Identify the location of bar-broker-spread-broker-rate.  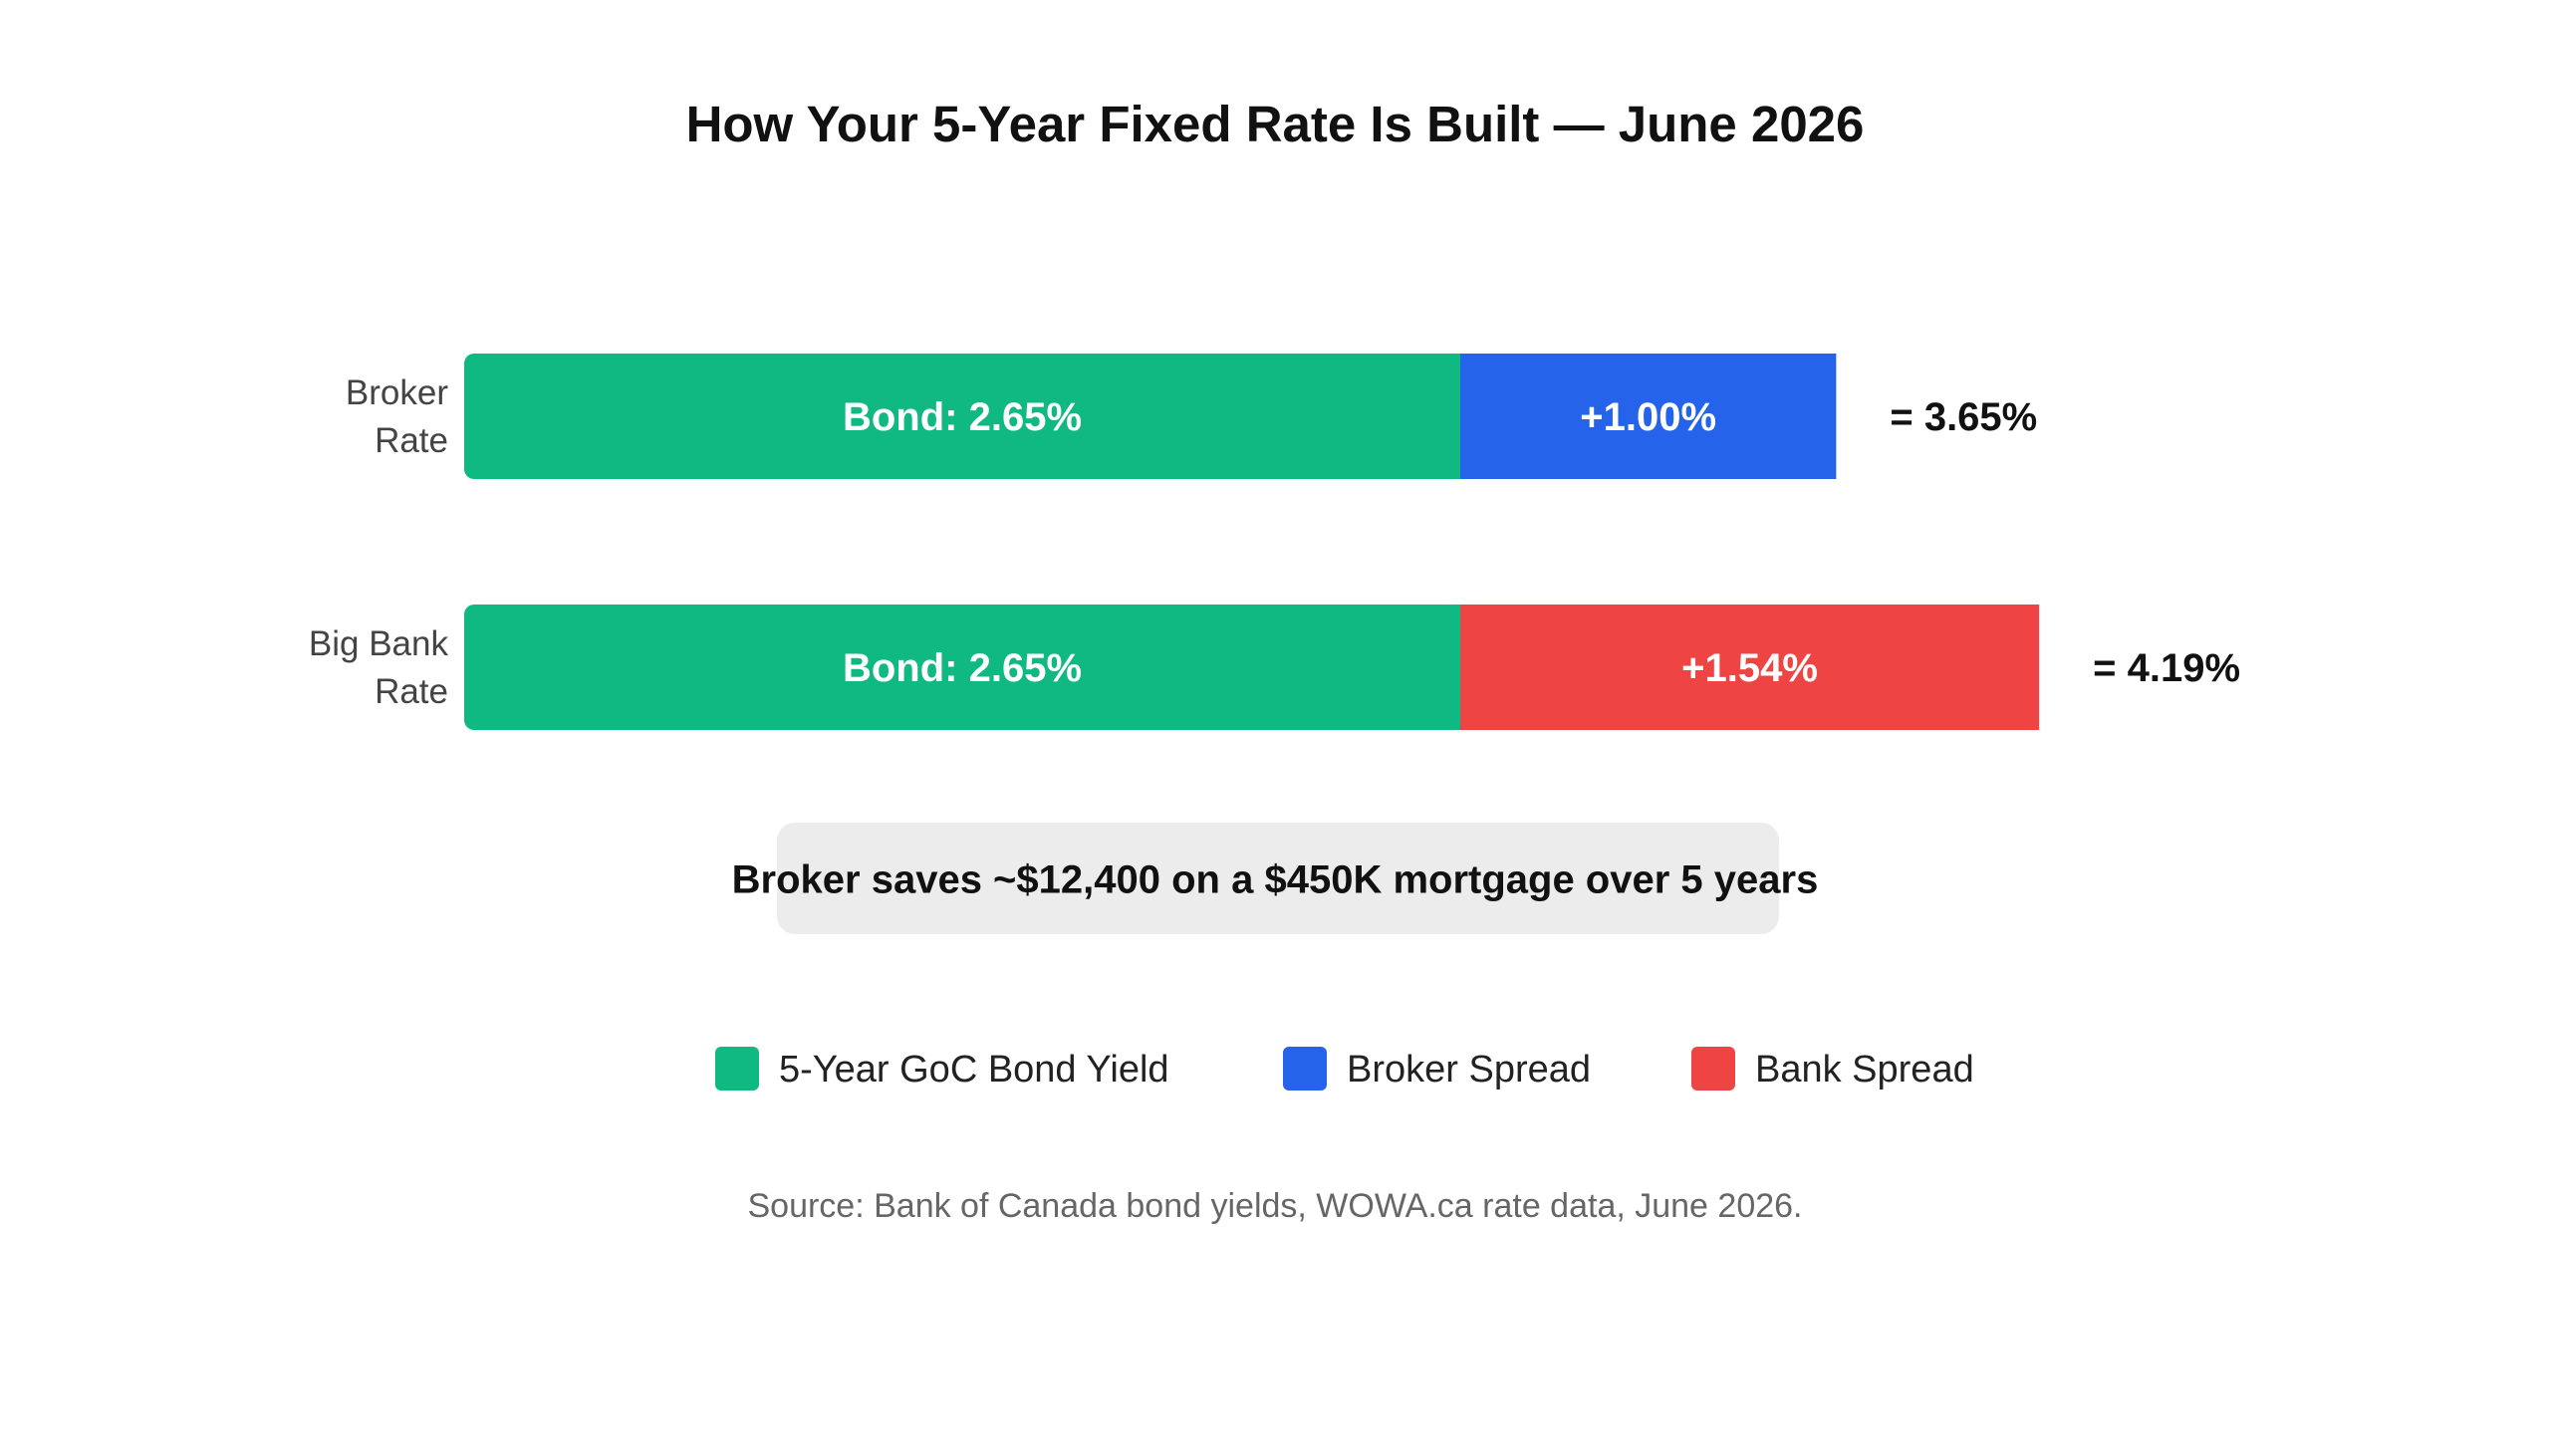
(1648, 416).